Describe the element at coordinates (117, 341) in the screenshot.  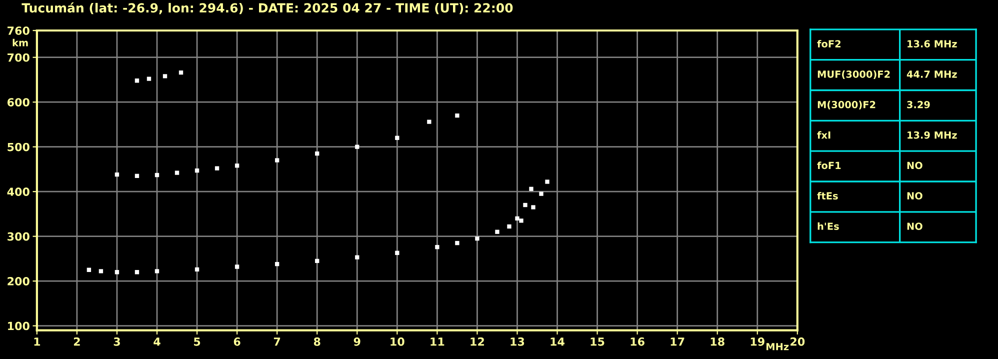
I see `x-tick-label: 3` at that location.